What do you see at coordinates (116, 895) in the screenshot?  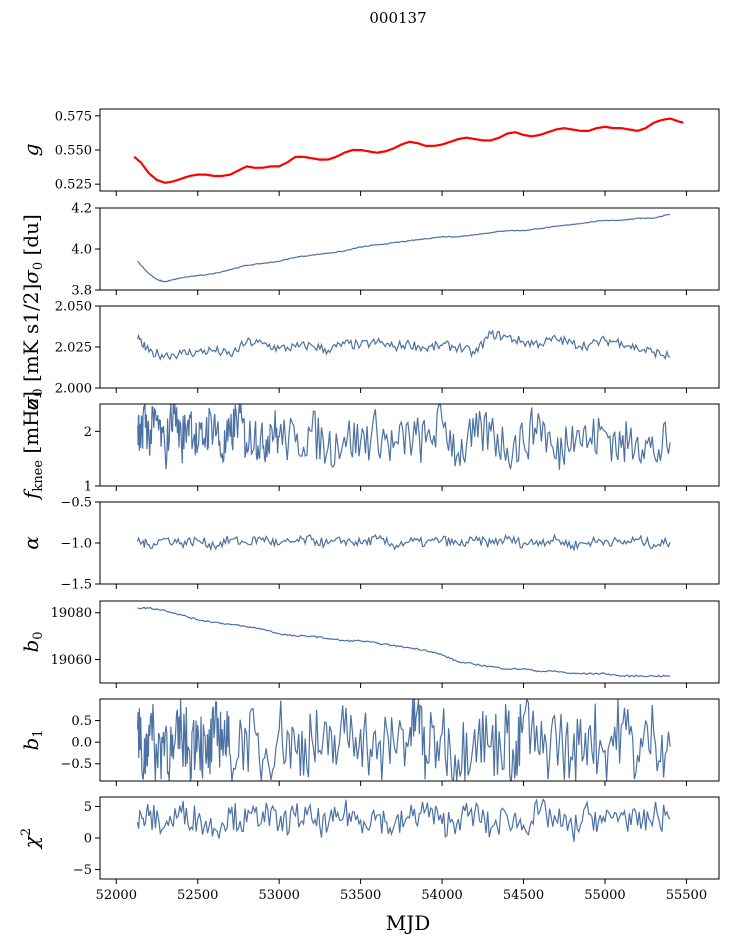 I see `x-tick-label: 52000` at bounding box center [116, 895].